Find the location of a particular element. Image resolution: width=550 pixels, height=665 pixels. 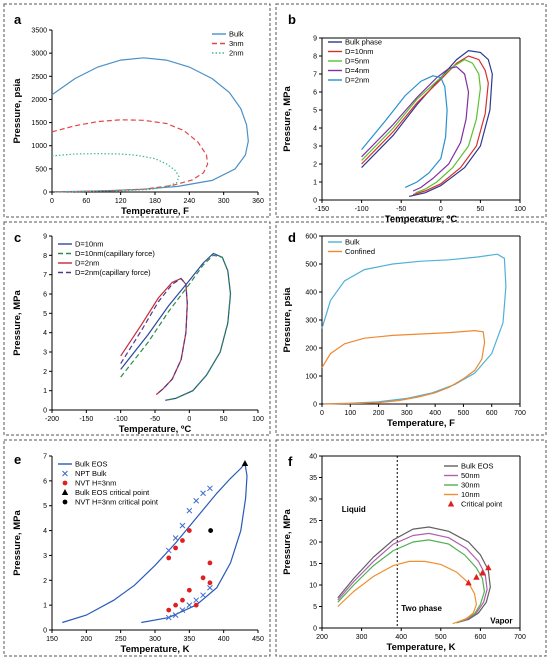

x-tick-label: 200 is located at coordinates (379, 413).